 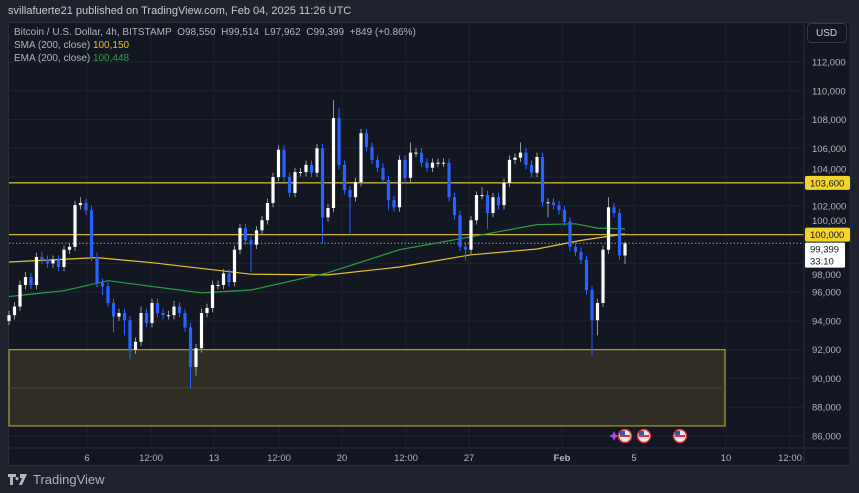 What do you see at coordinates (827, 235) in the screenshot?
I see `level-price-label: 100,000` at bounding box center [827, 235].